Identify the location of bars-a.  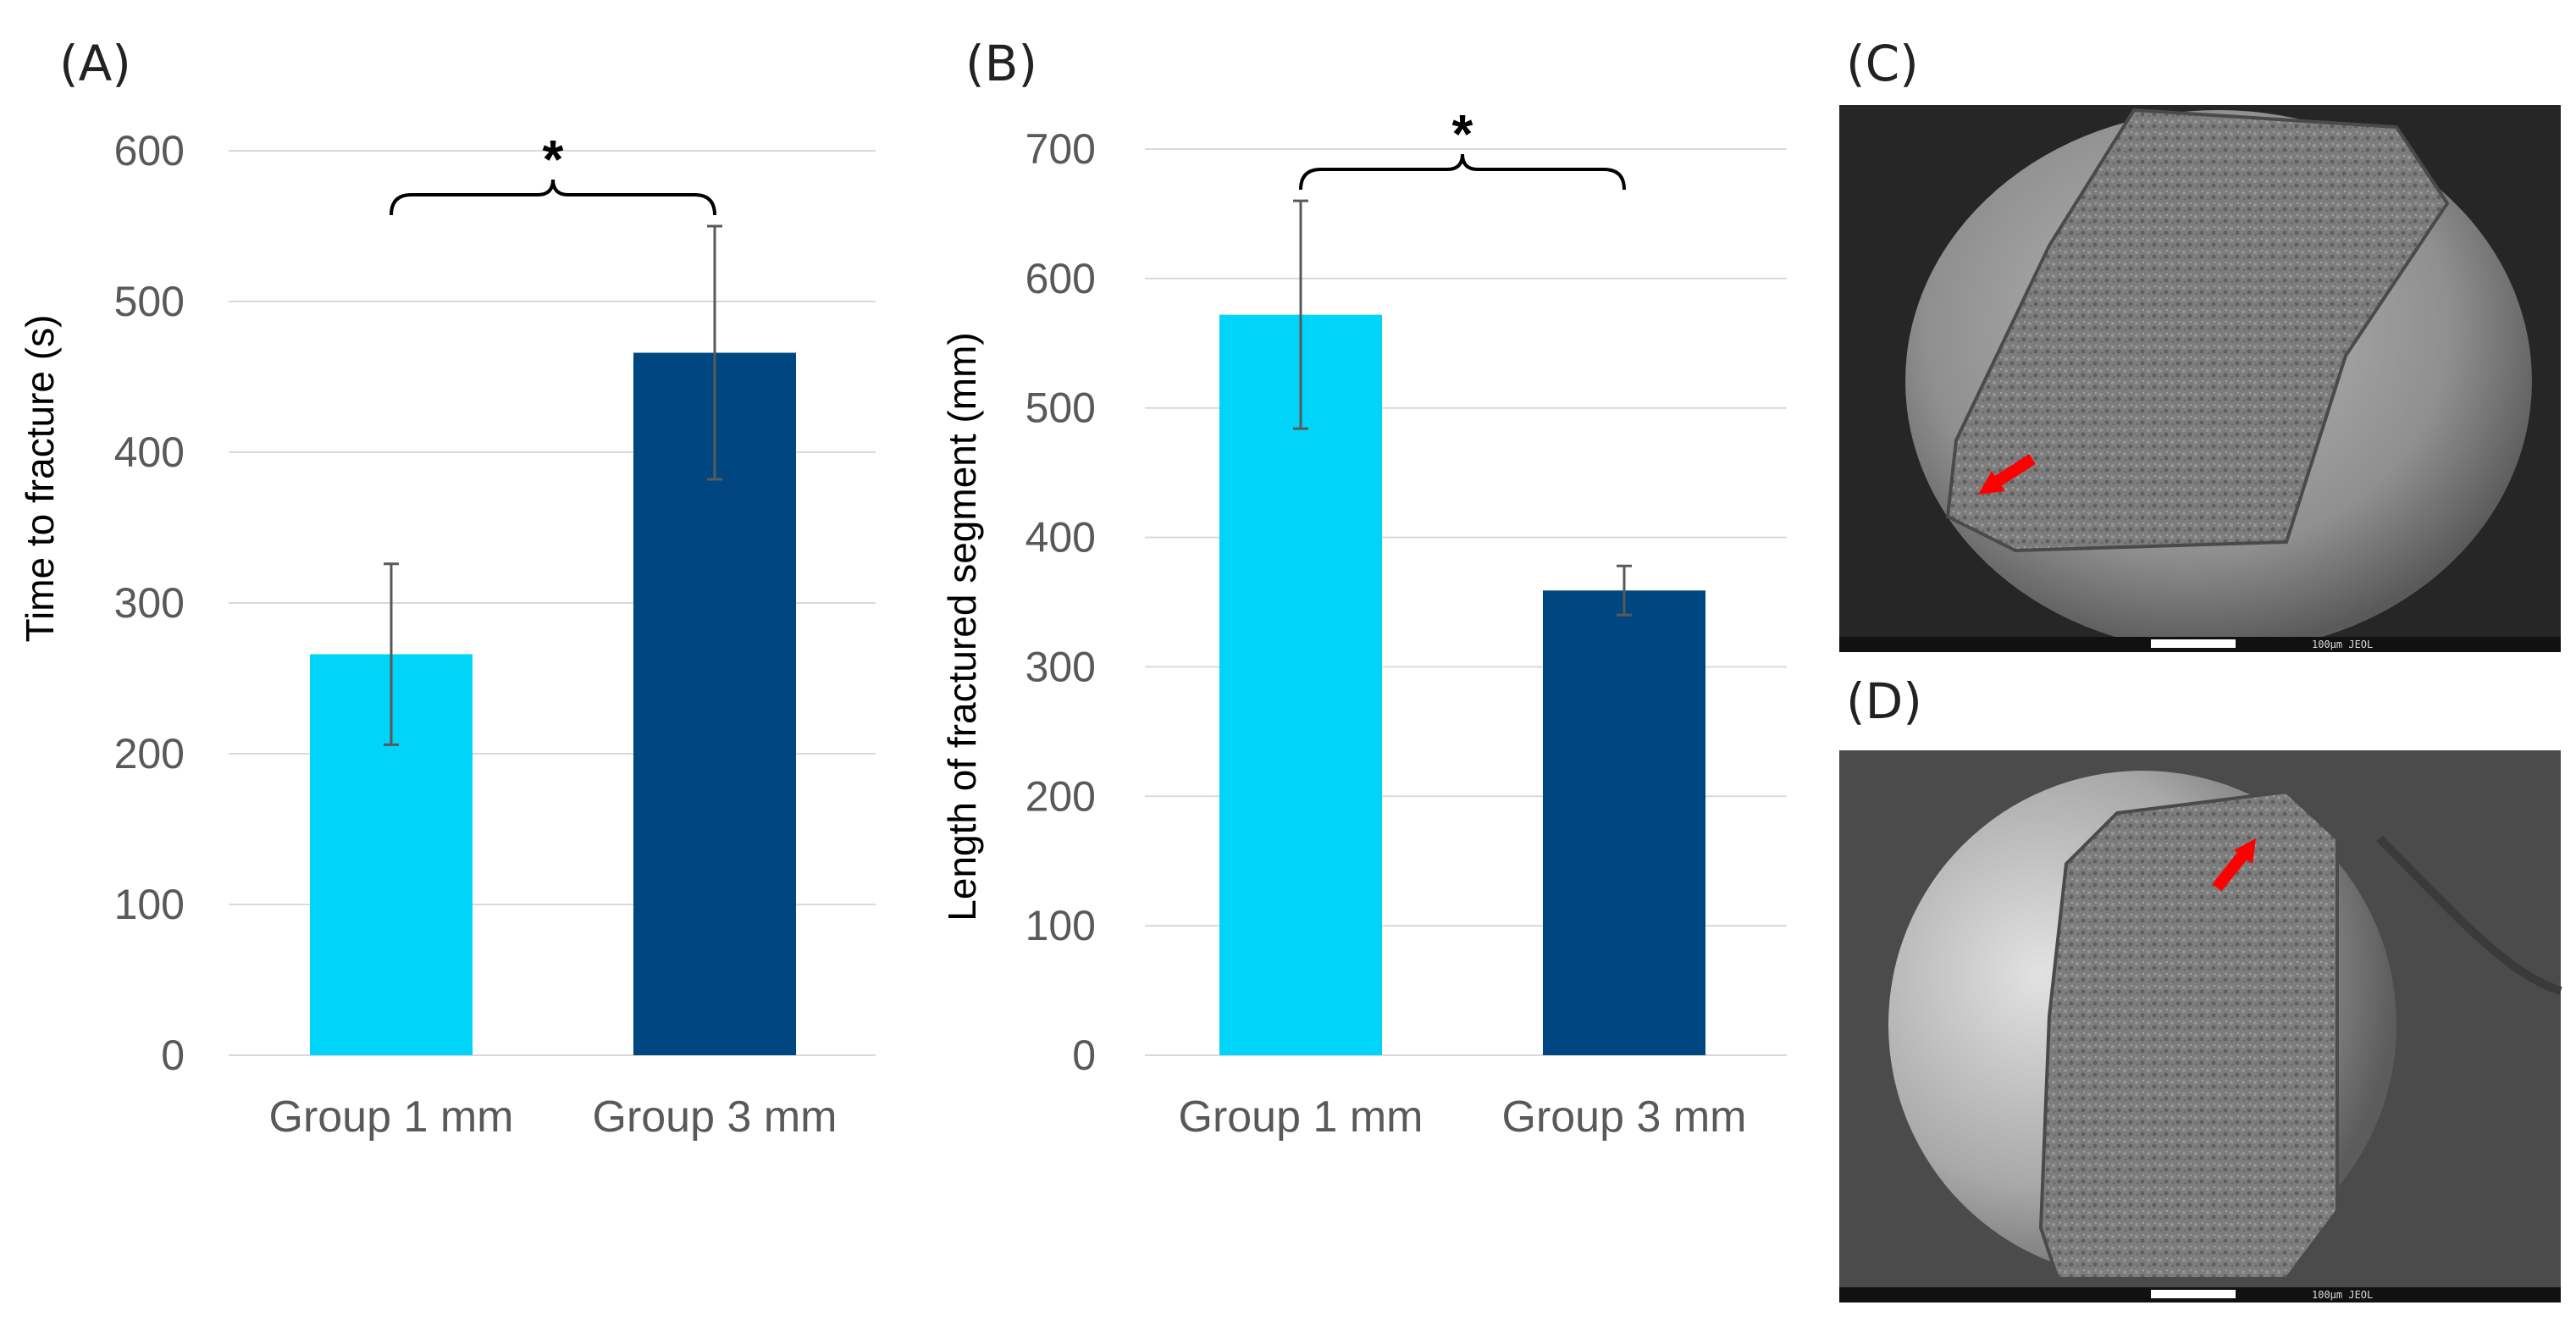
(553, 703).